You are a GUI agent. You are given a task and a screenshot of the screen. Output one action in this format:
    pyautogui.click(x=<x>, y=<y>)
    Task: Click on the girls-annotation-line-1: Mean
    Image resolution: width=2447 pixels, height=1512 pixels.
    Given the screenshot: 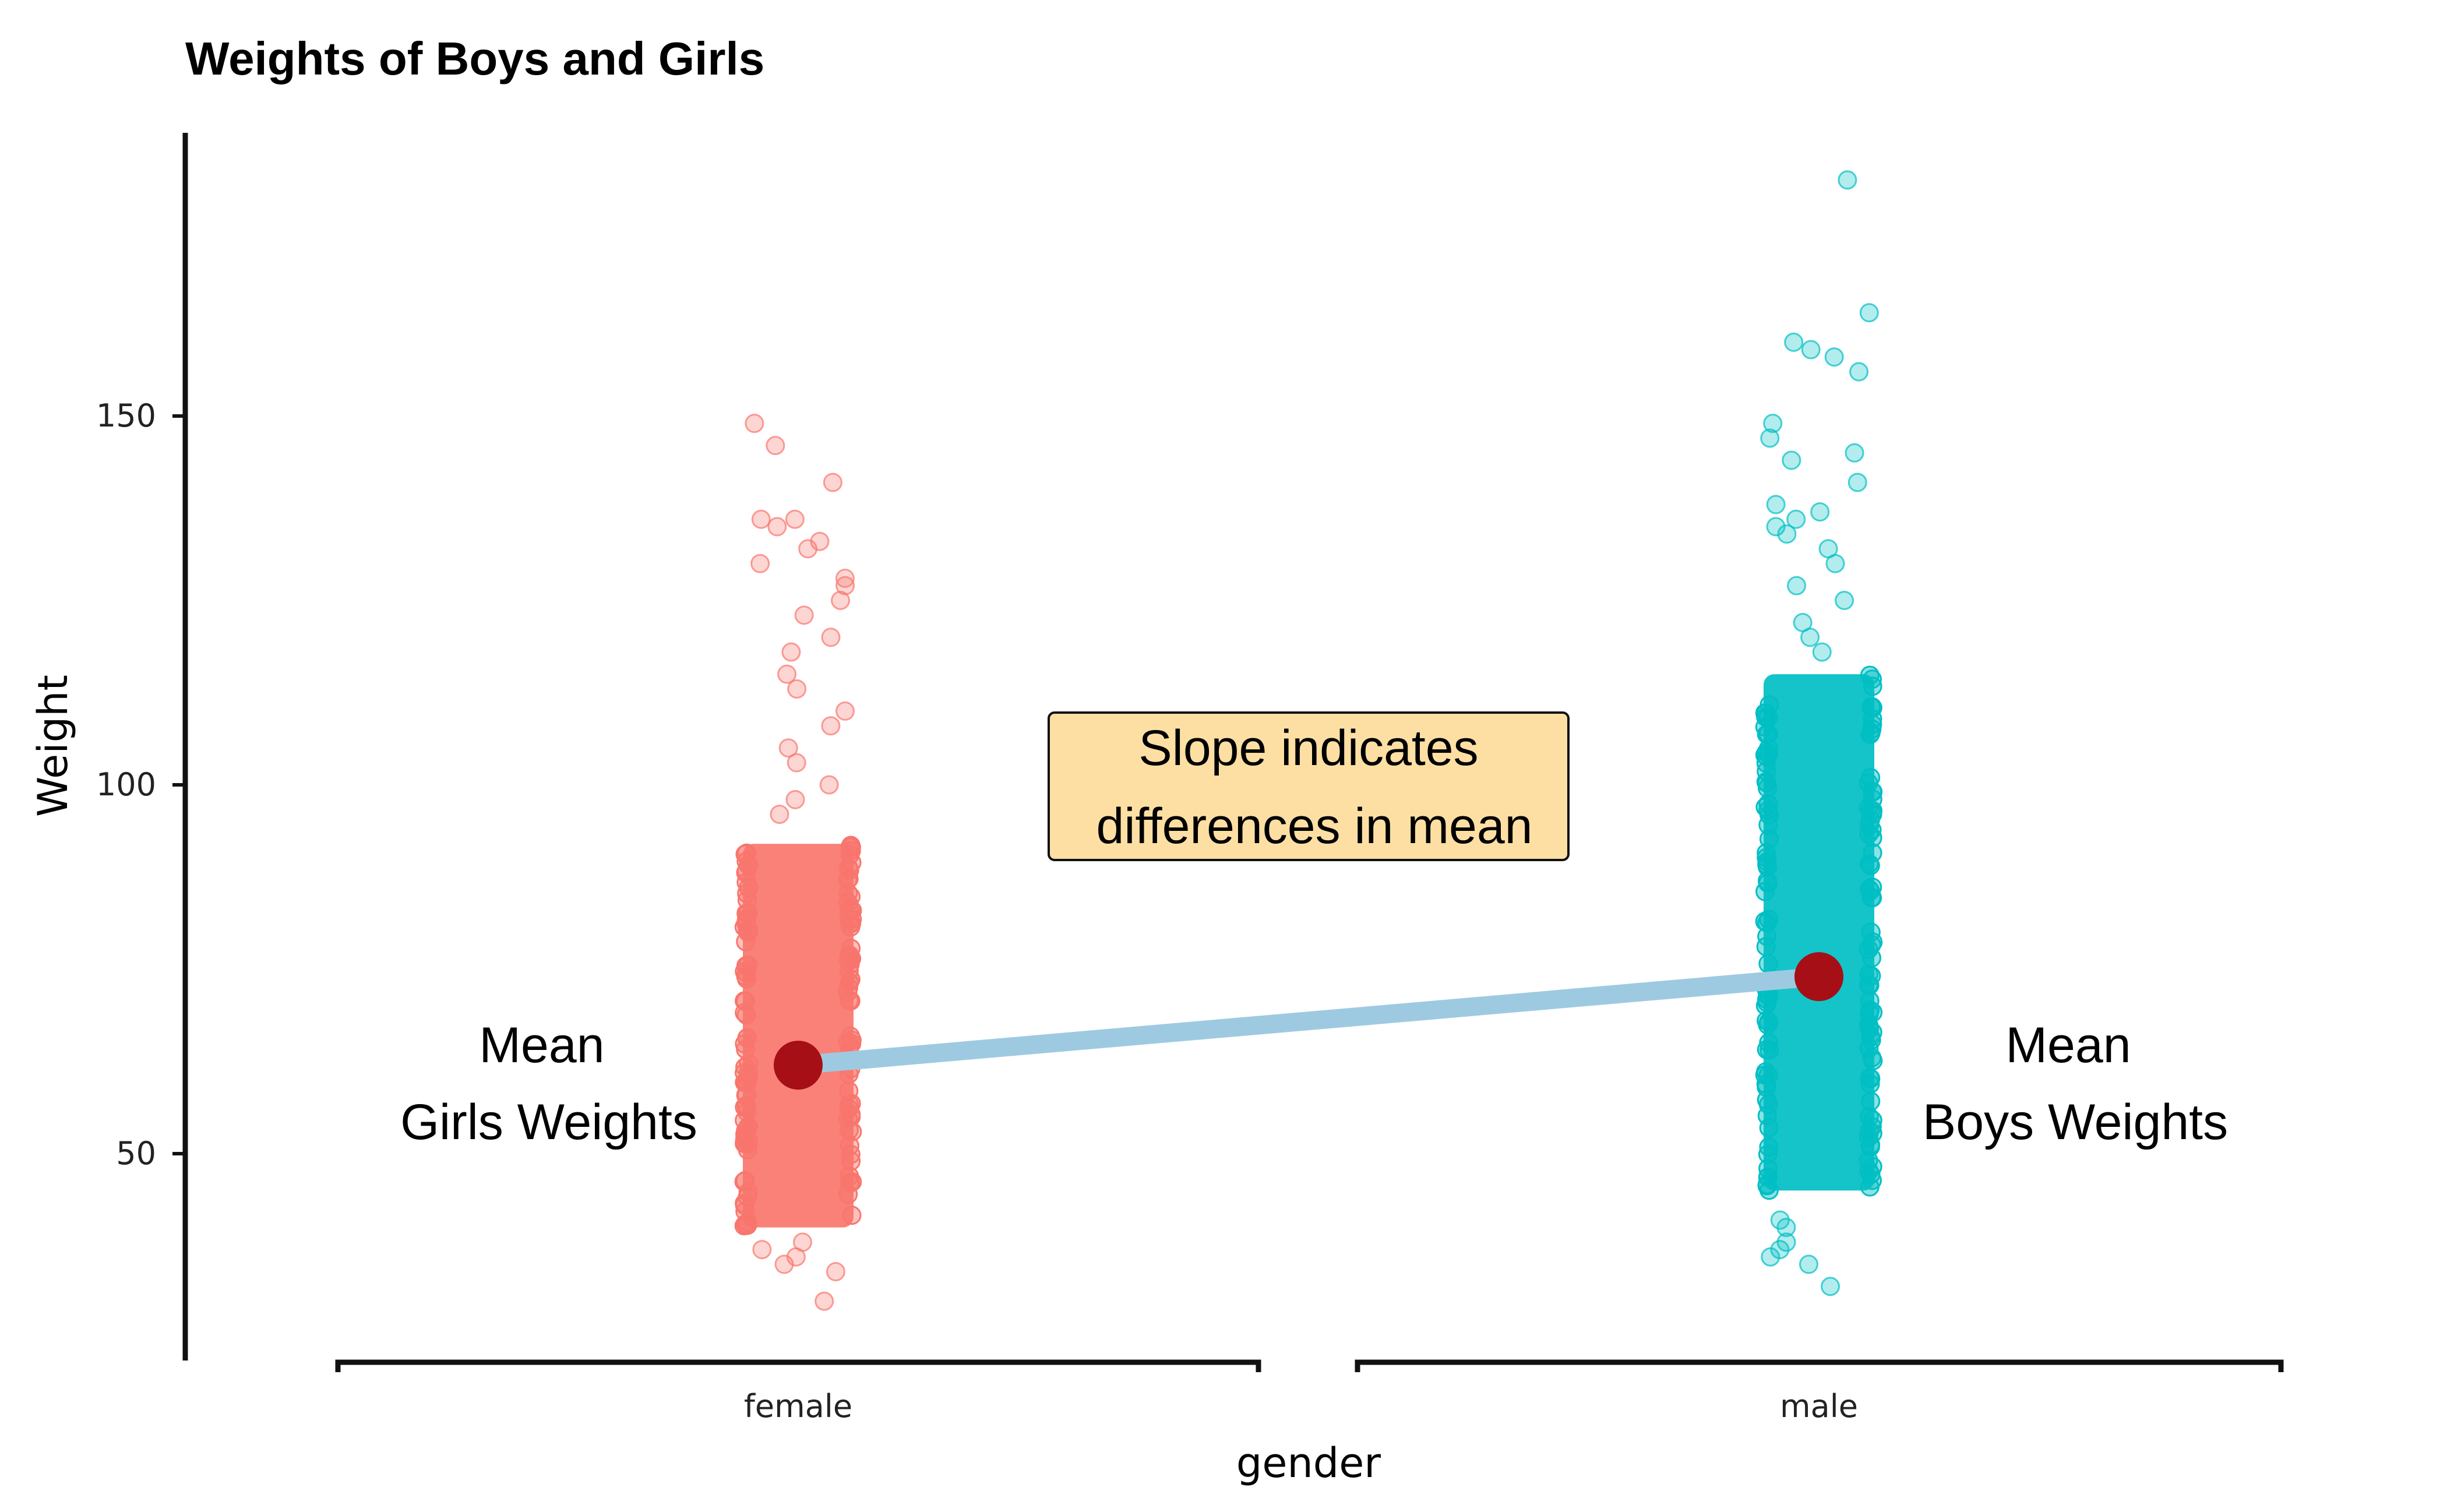 What is the action you would take?
    pyautogui.click(x=541, y=1045)
    